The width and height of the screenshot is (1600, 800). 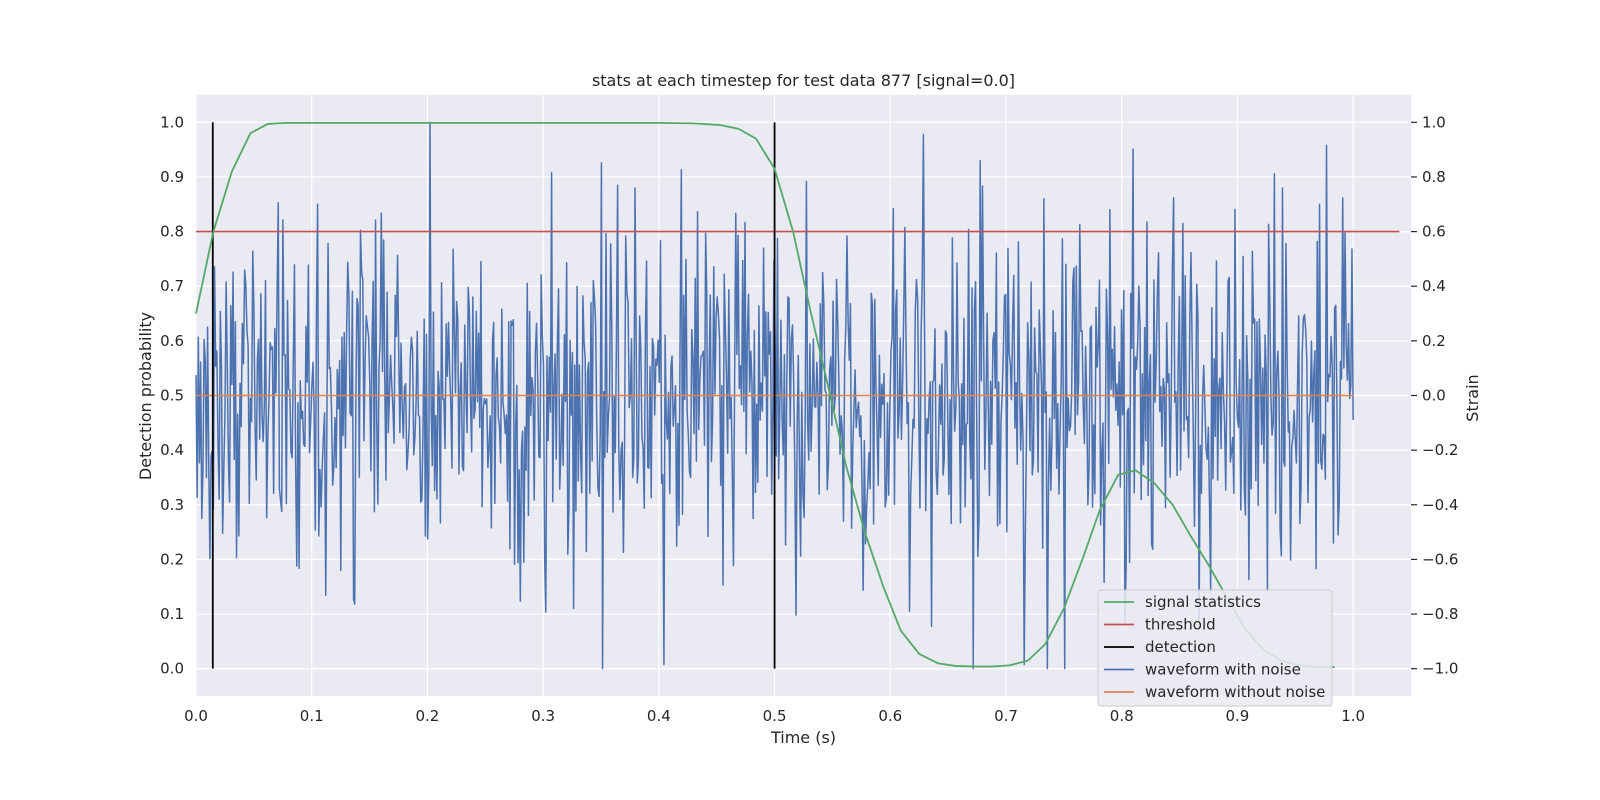 I want to click on y-tick-label: 0.6, so click(x=172, y=341).